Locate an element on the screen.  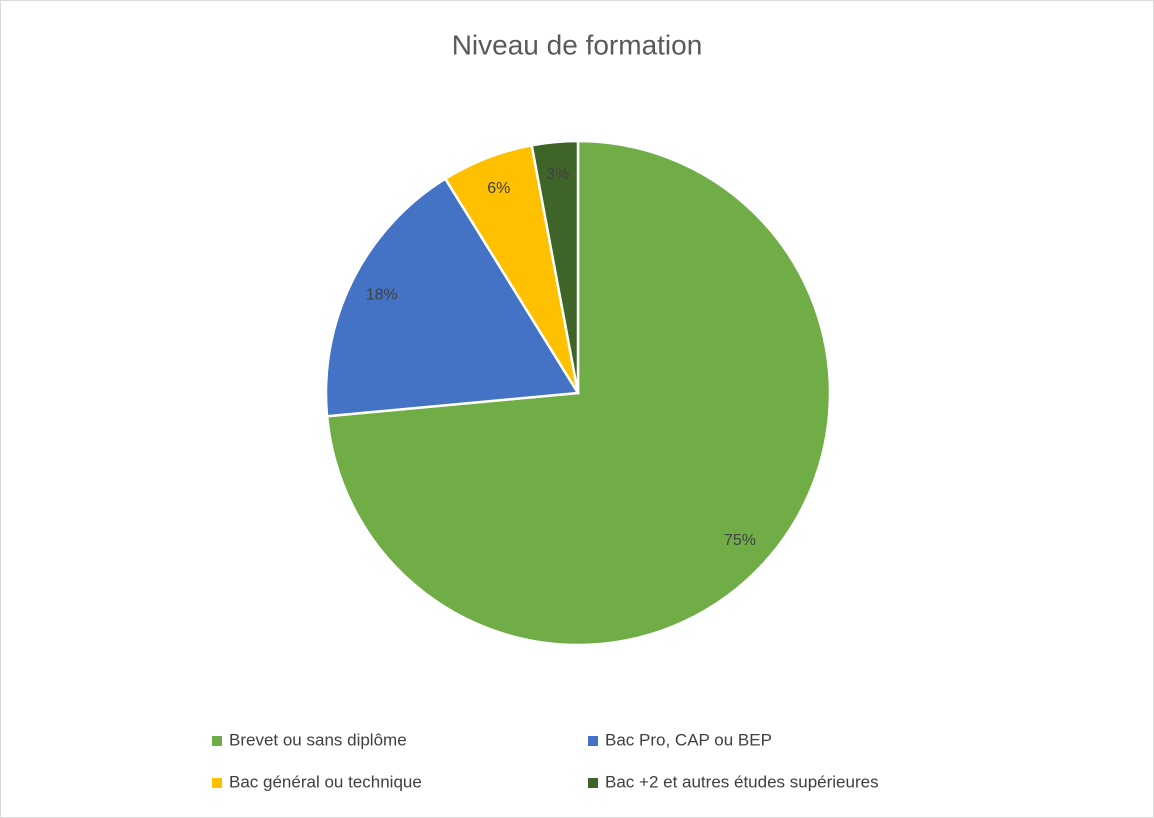
legend-label: Bac Pro, CAP ou BEP is located at coordinates (688, 739).